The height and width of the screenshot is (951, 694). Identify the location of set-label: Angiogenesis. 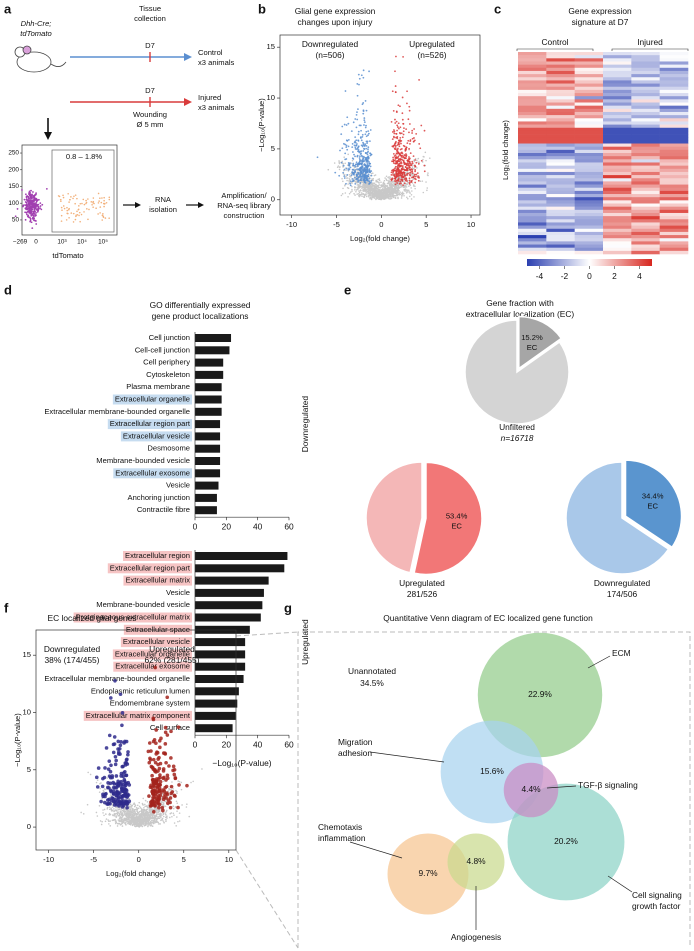
(476, 937).